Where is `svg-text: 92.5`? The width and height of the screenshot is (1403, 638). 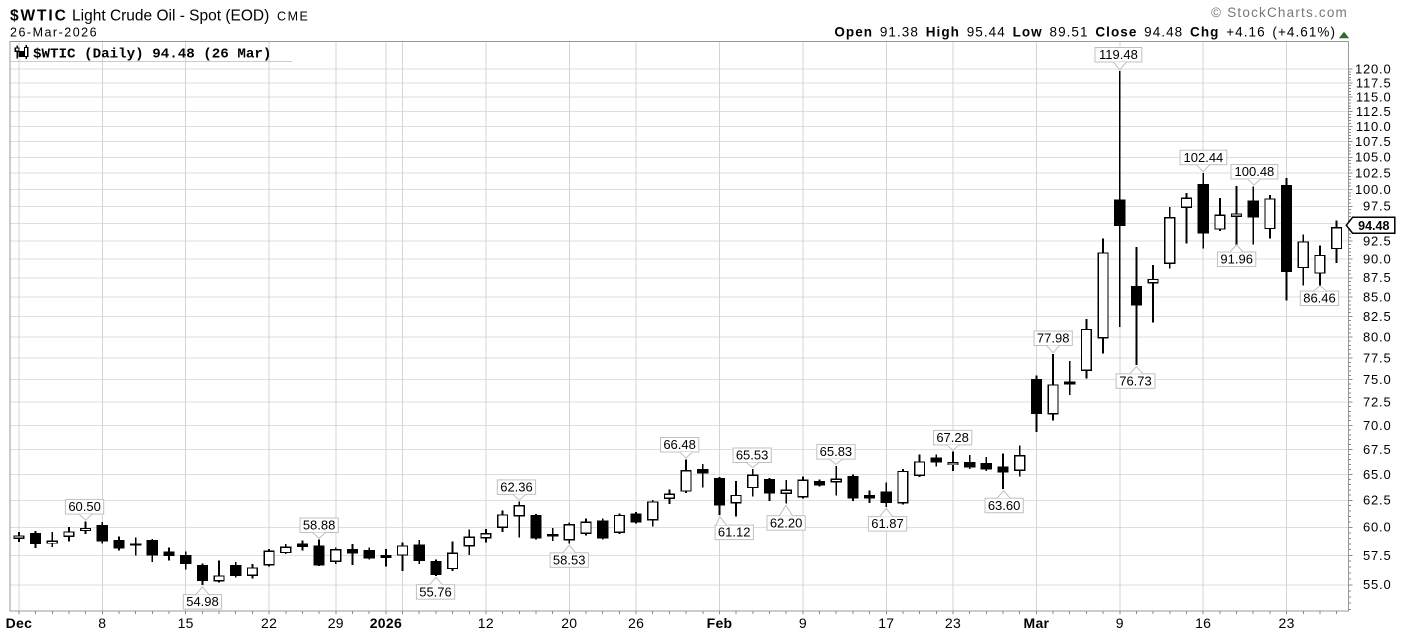 svg-text: 92.5 is located at coordinates (1377, 241).